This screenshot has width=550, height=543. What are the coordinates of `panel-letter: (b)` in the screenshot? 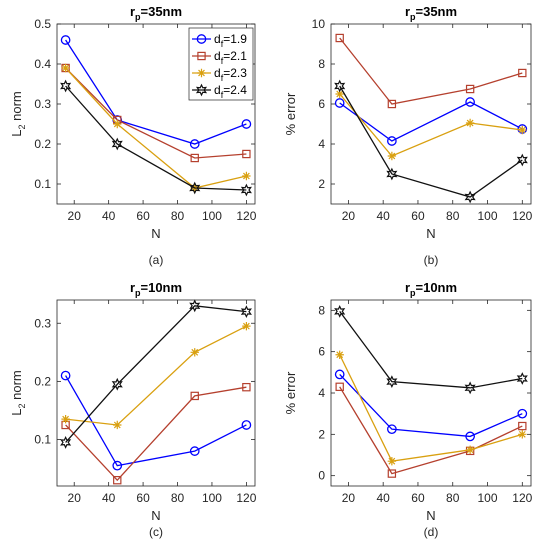 It's located at (431, 260).